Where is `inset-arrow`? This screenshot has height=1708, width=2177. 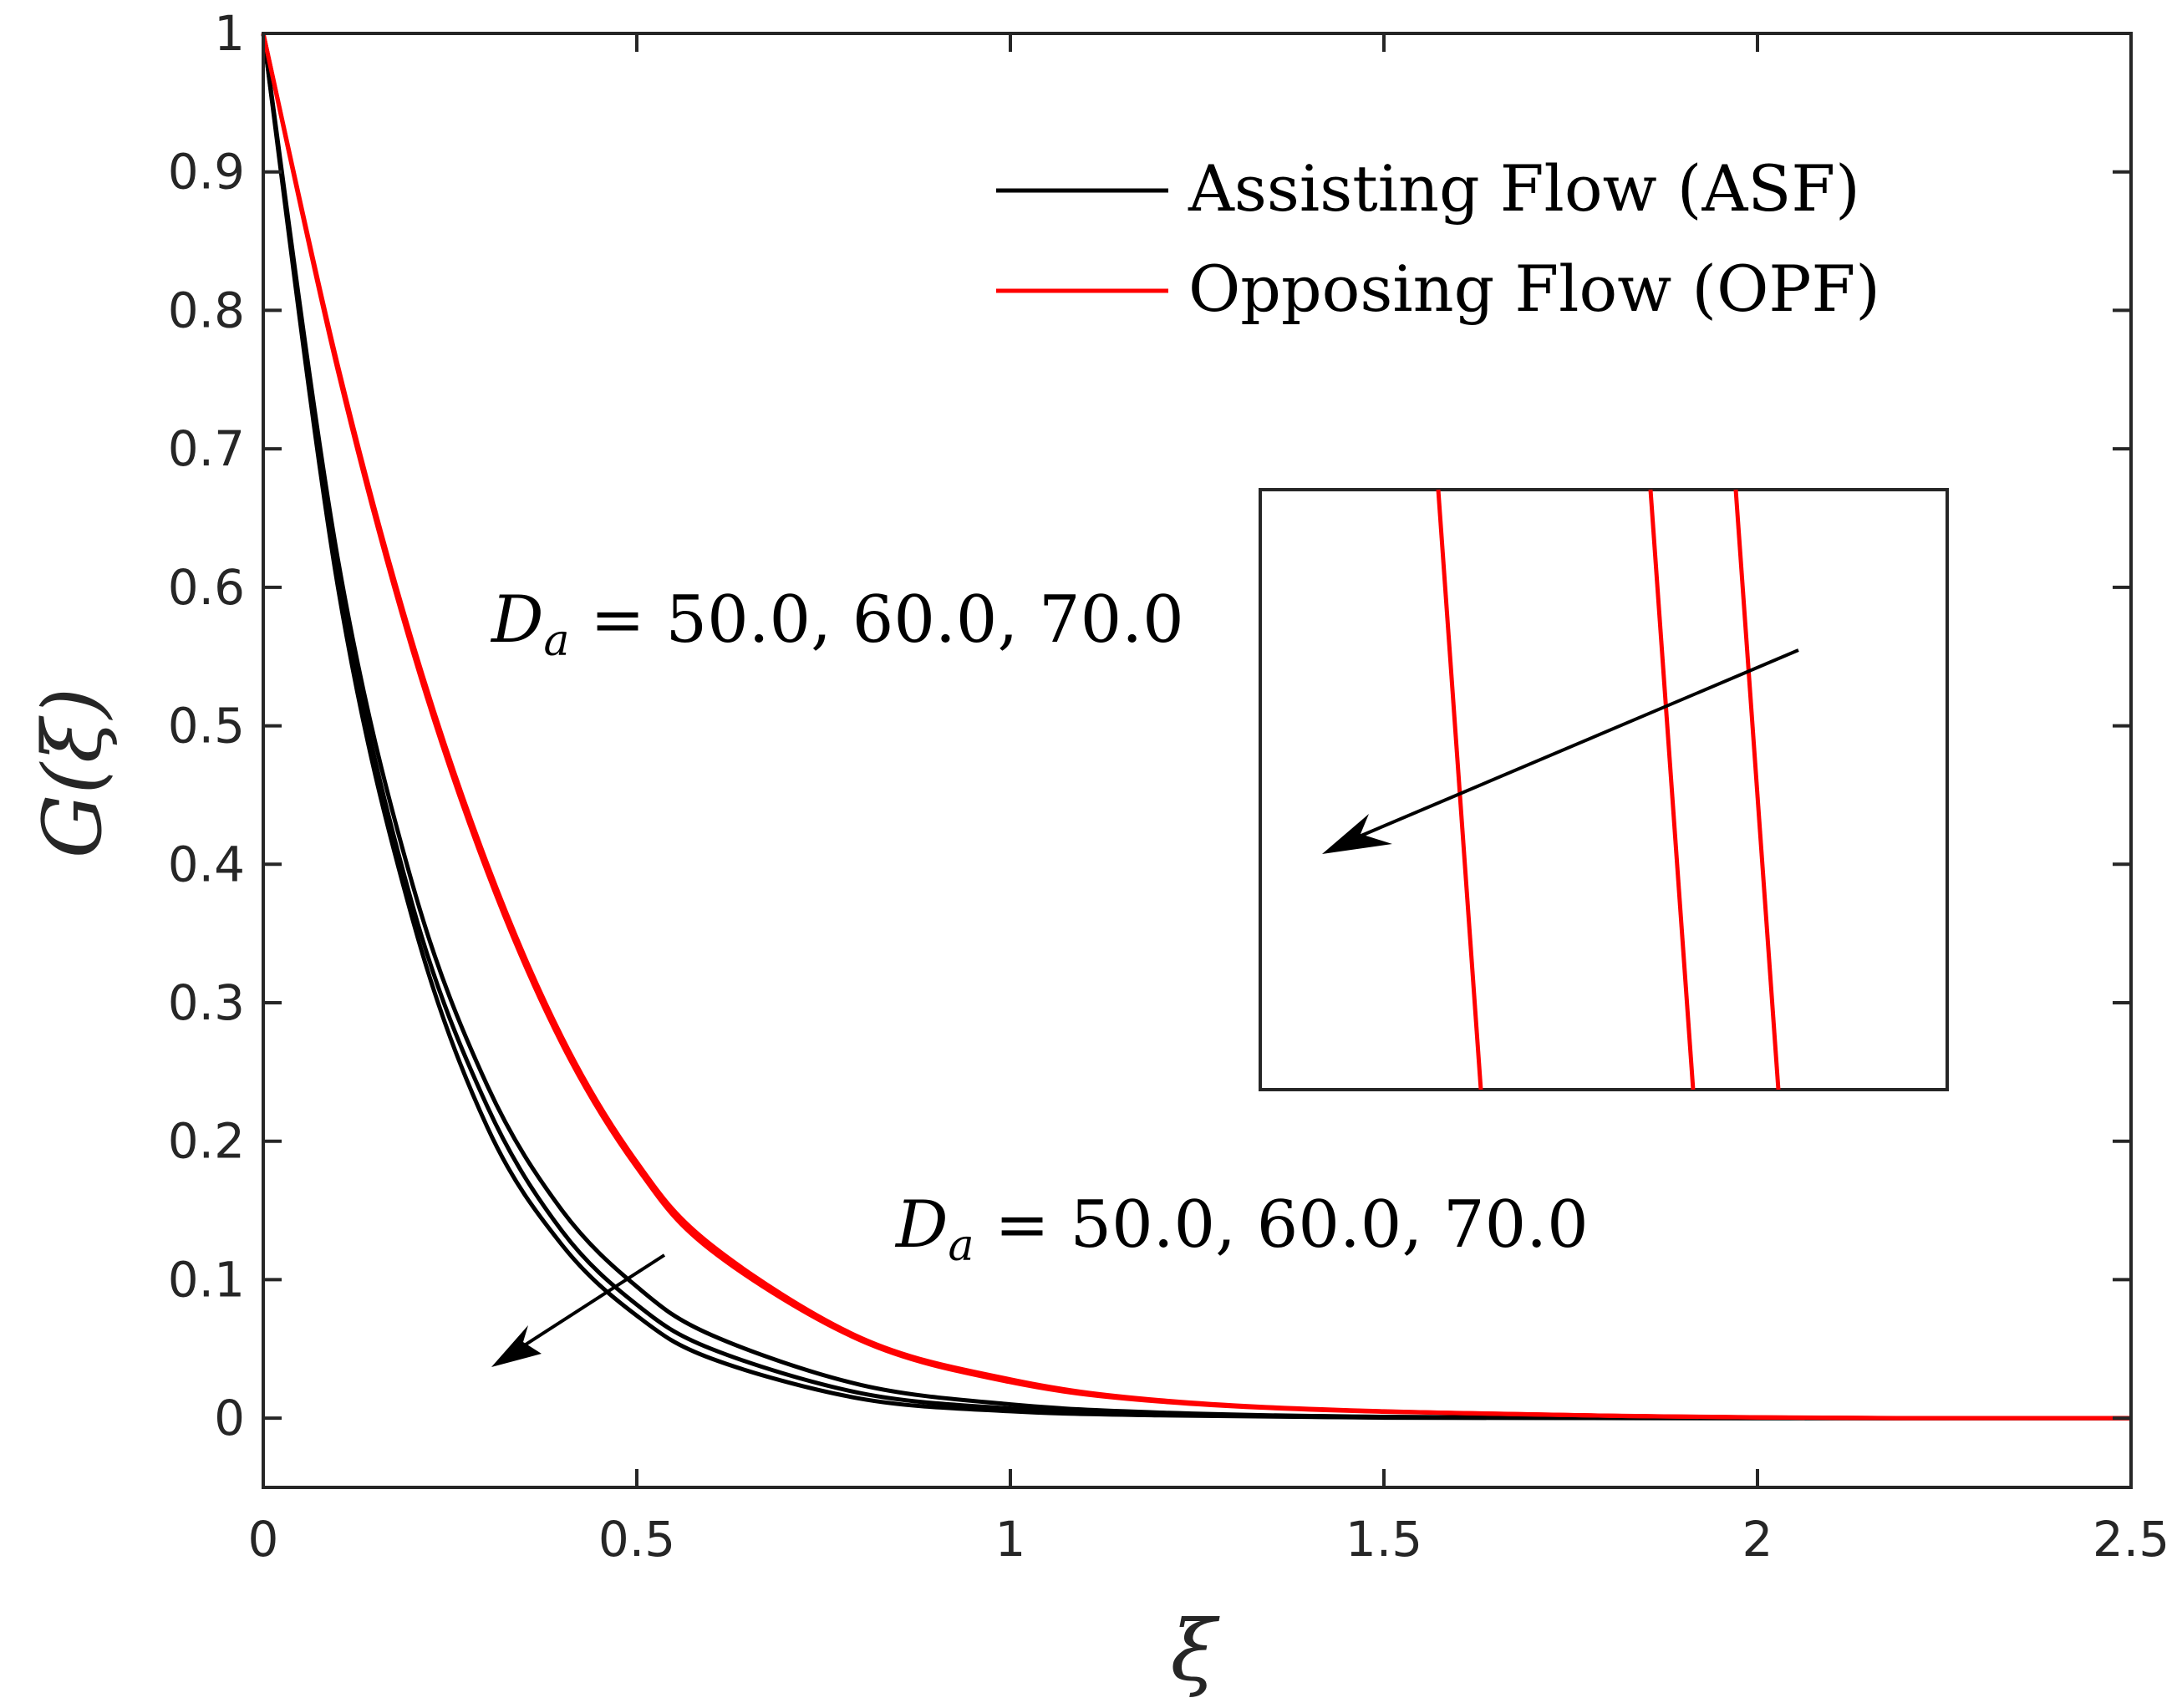
inset-arrow is located at coordinates (1560, 751).